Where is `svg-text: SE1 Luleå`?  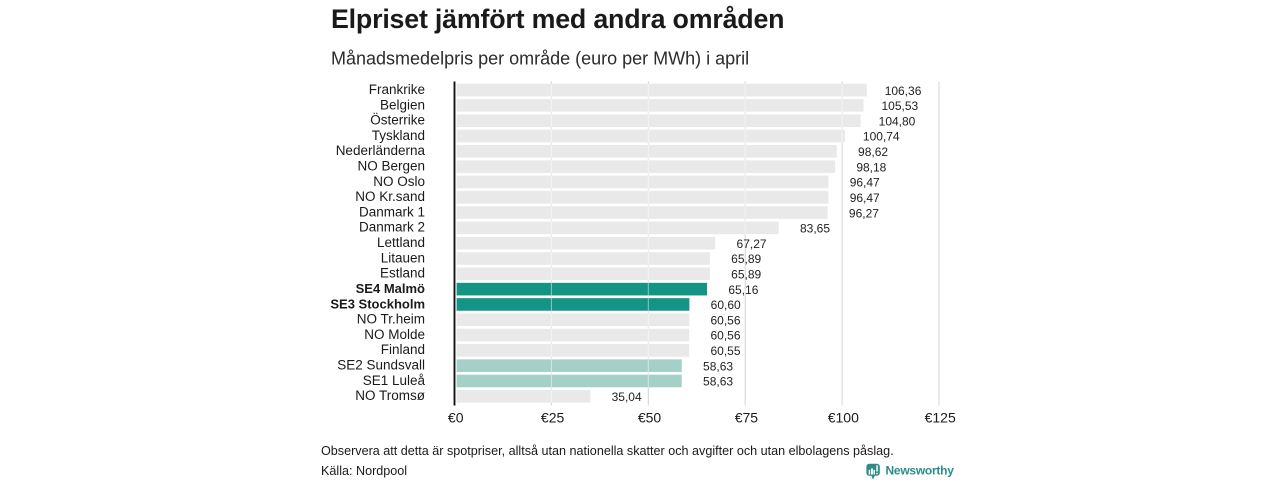
svg-text: SE1 Luleå is located at coordinates (394, 380).